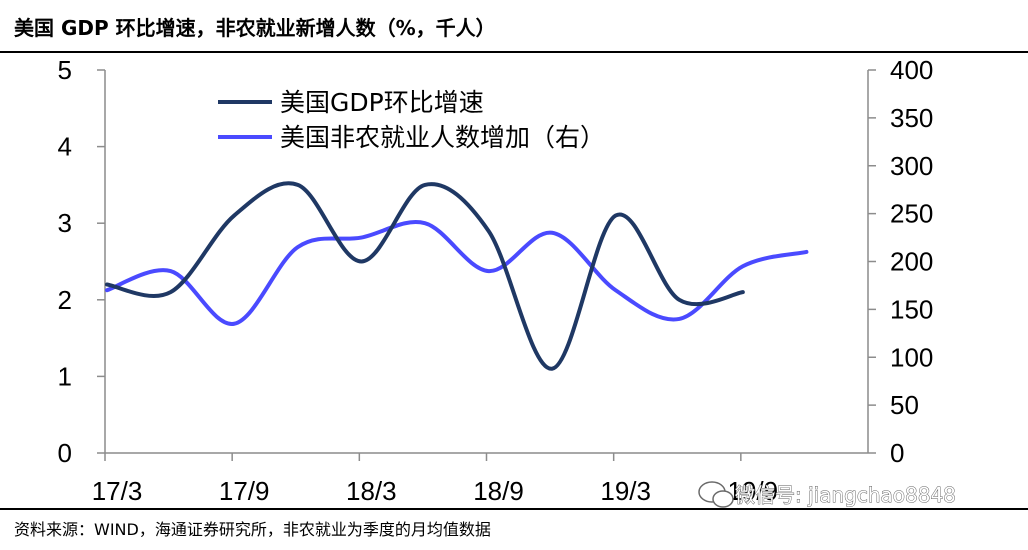  What do you see at coordinates (65, 376) in the screenshot?
I see `left-tick-label: 1` at bounding box center [65, 376].